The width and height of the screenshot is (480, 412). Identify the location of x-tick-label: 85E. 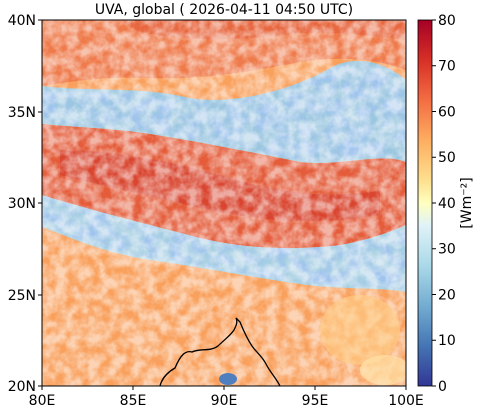
(133, 401).